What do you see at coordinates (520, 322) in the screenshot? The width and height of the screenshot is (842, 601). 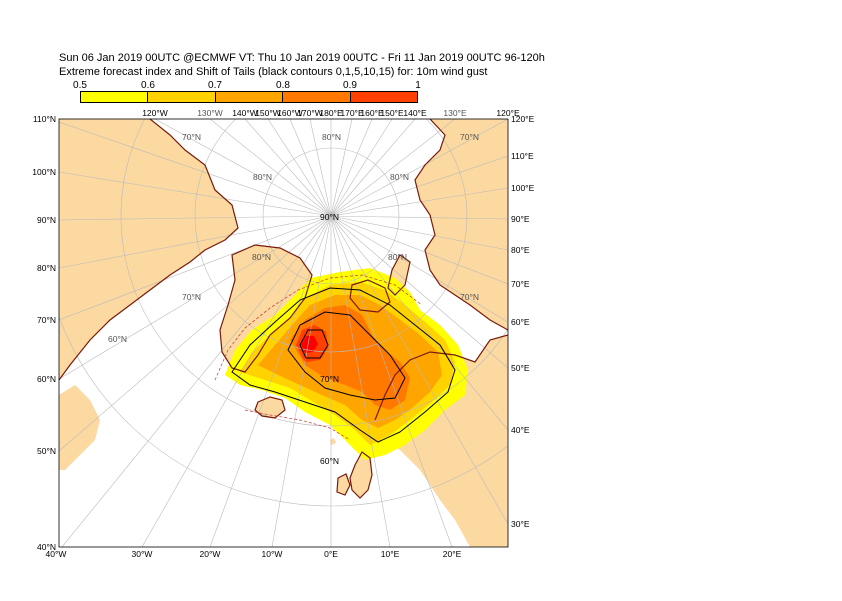 I see `right-tick-60e: 60°E` at bounding box center [520, 322].